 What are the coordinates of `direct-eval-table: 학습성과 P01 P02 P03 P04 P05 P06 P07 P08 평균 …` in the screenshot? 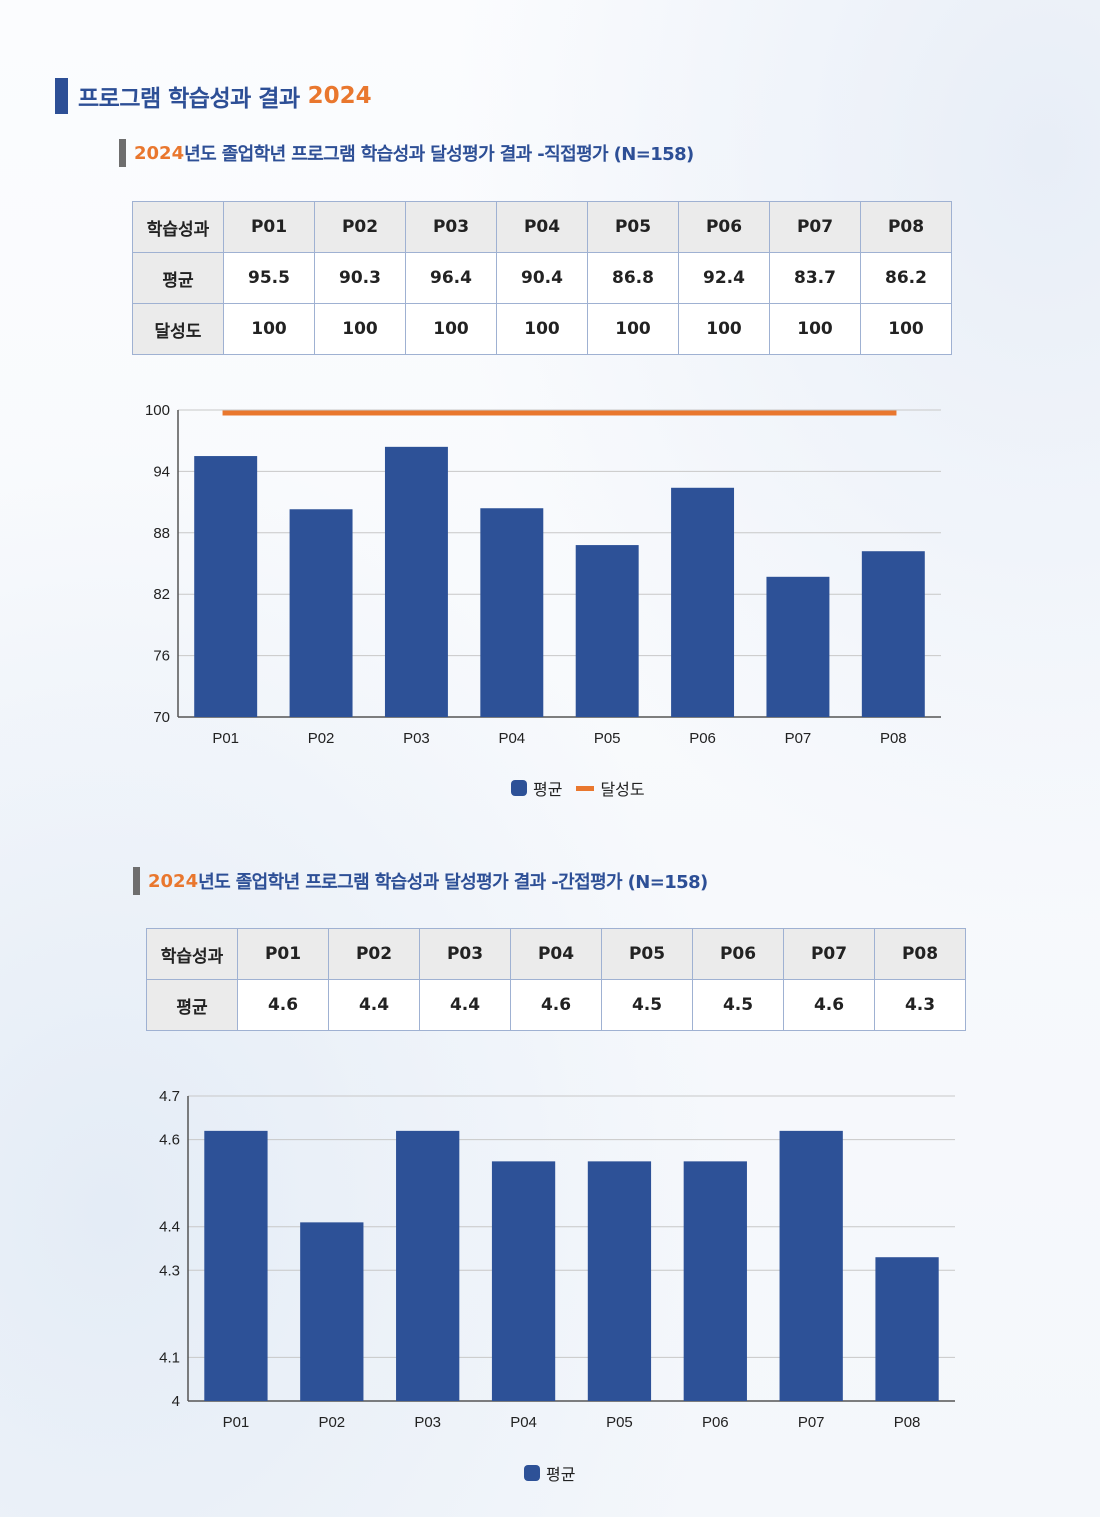 It's located at (542, 278).